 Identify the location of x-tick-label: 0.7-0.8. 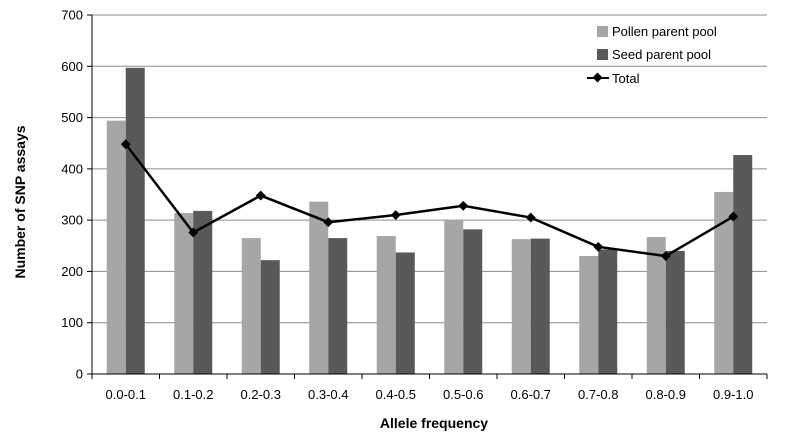
(598, 394).